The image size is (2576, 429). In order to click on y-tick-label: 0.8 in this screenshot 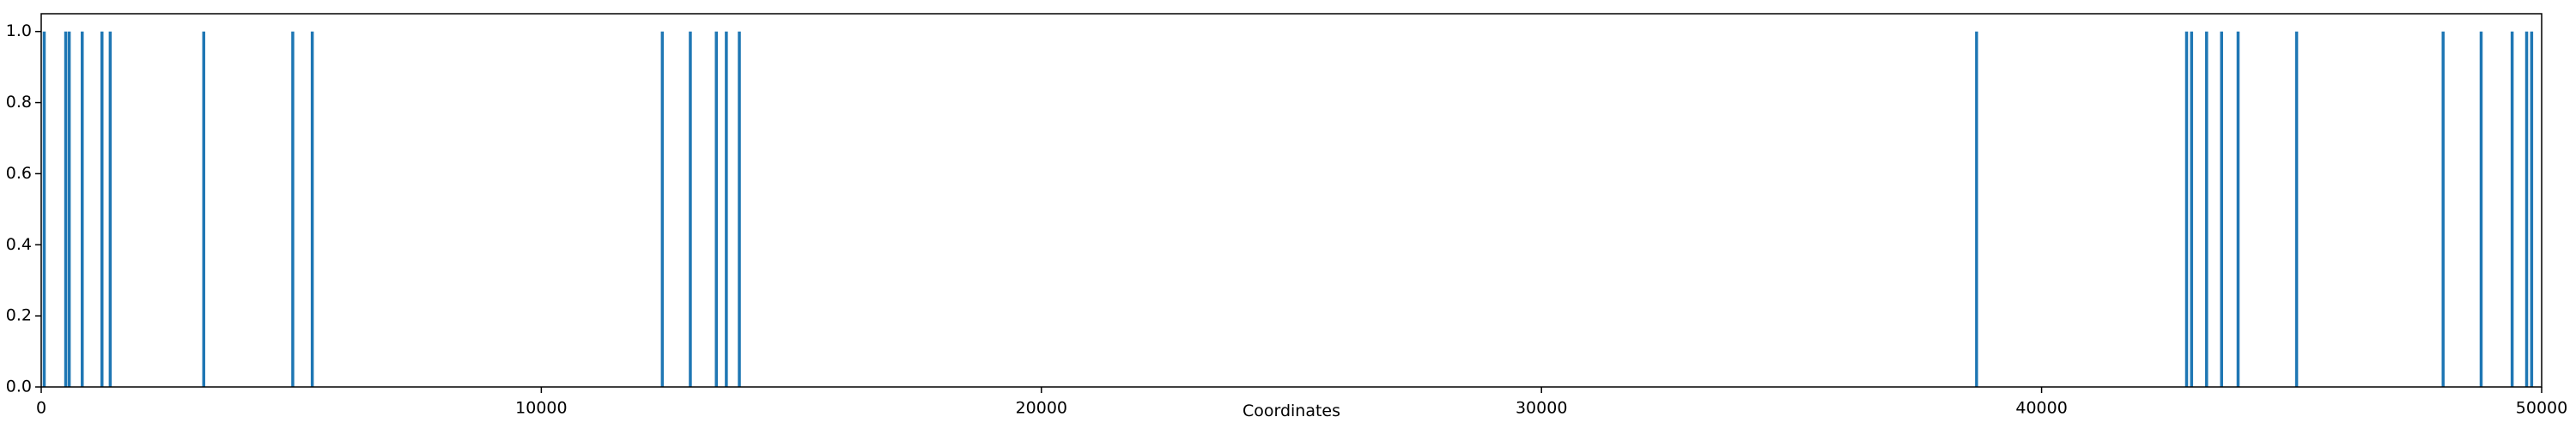, I will do `click(19, 102)`.